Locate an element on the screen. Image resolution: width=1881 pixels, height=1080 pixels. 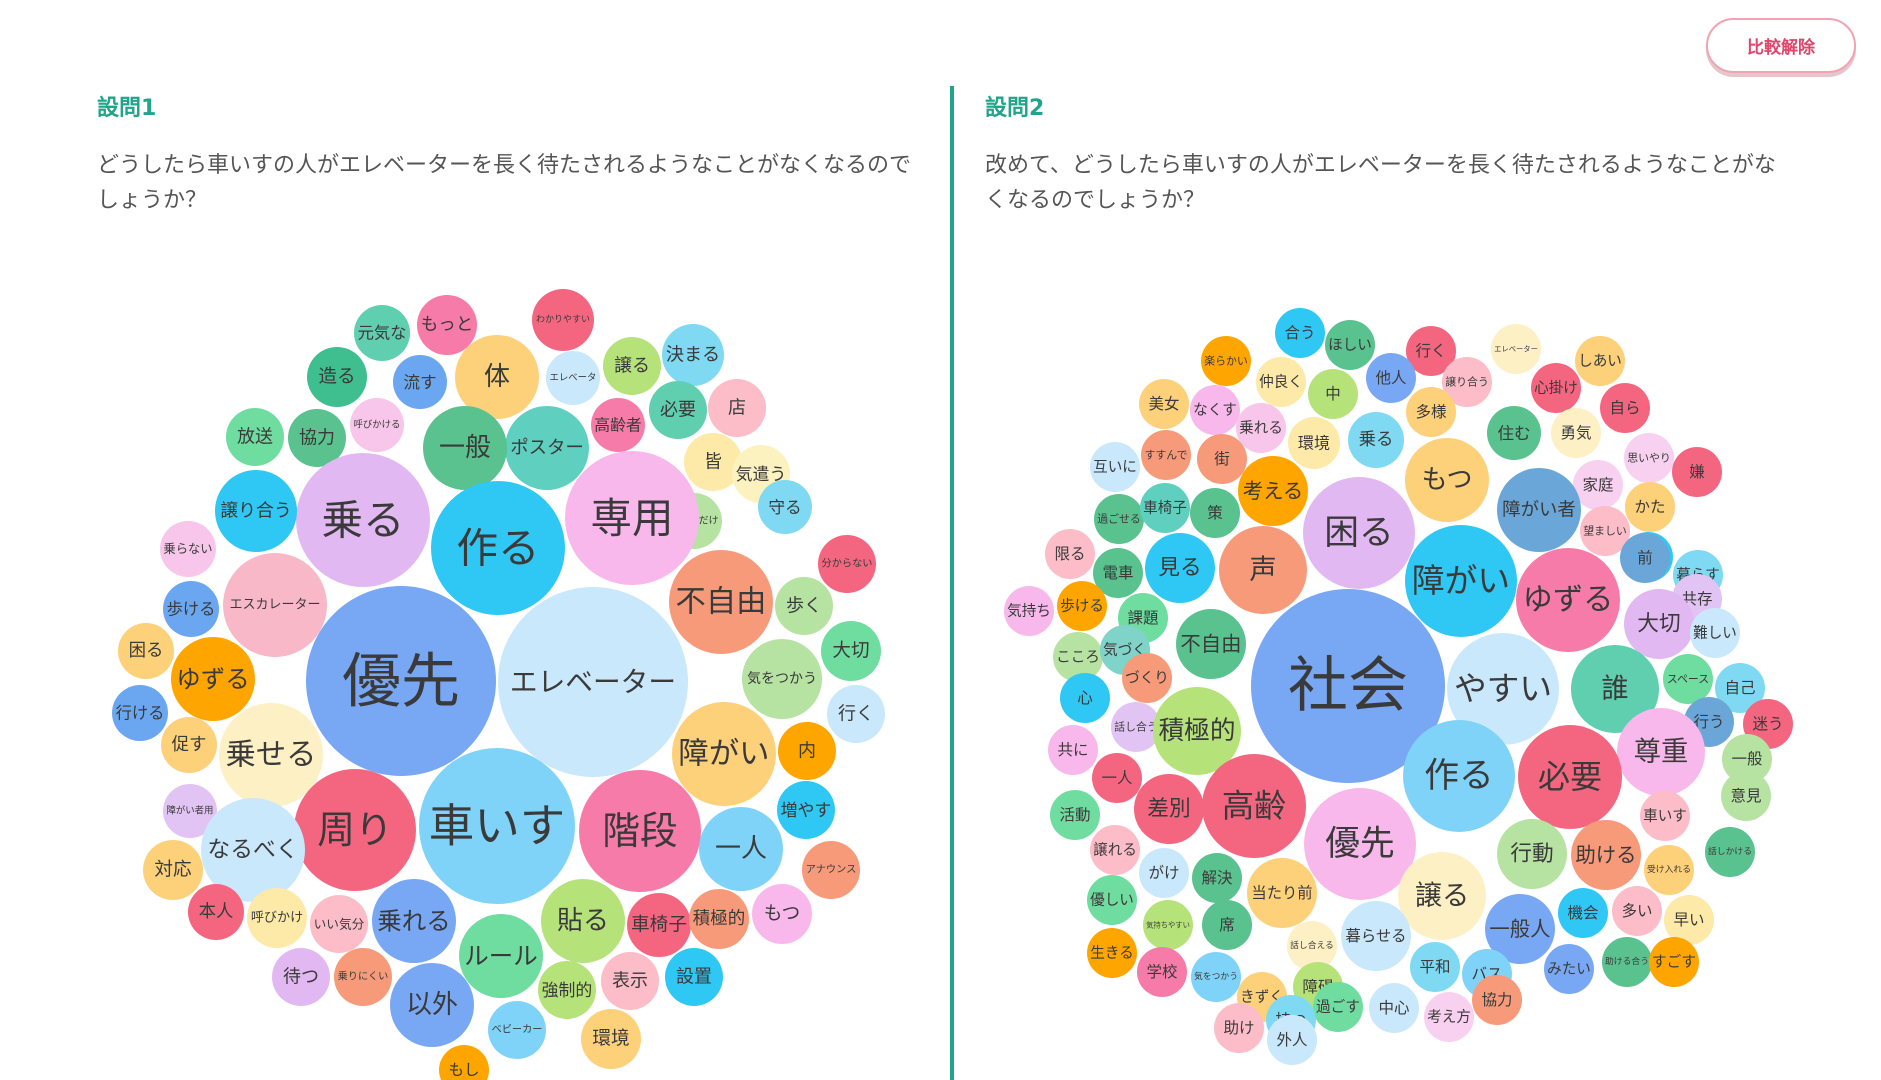
word-bubble: 他人 is located at coordinates (1391, 378).